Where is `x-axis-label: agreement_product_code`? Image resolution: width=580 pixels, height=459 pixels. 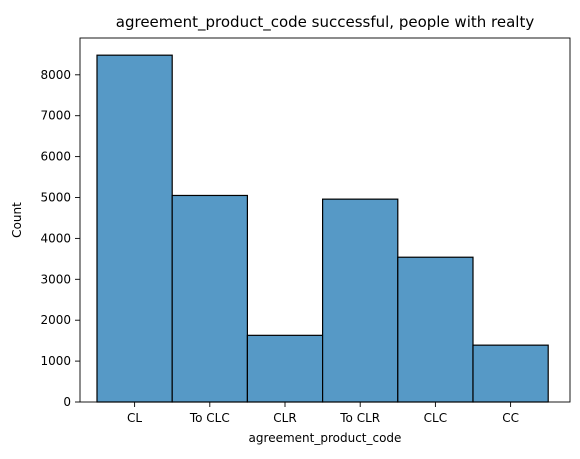 x-axis-label: agreement_product_code is located at coordinates (325, 438).